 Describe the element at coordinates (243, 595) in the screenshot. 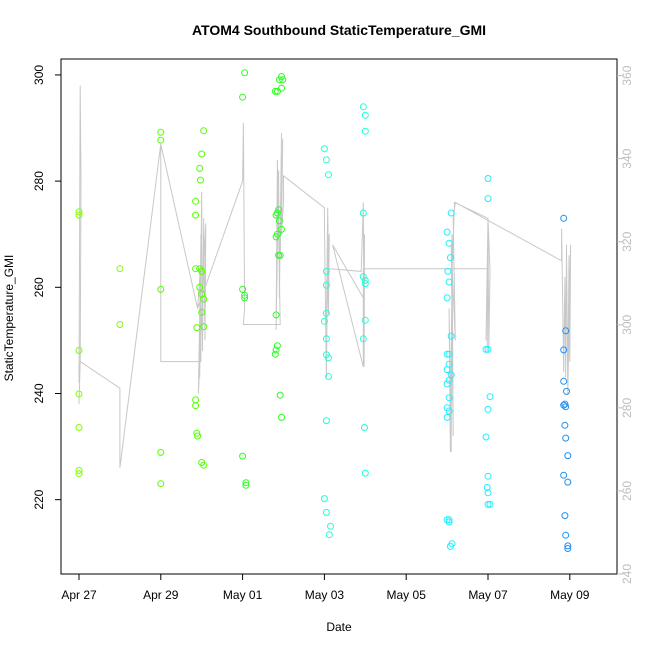

I see `x-tick-label: May 01` at that location.